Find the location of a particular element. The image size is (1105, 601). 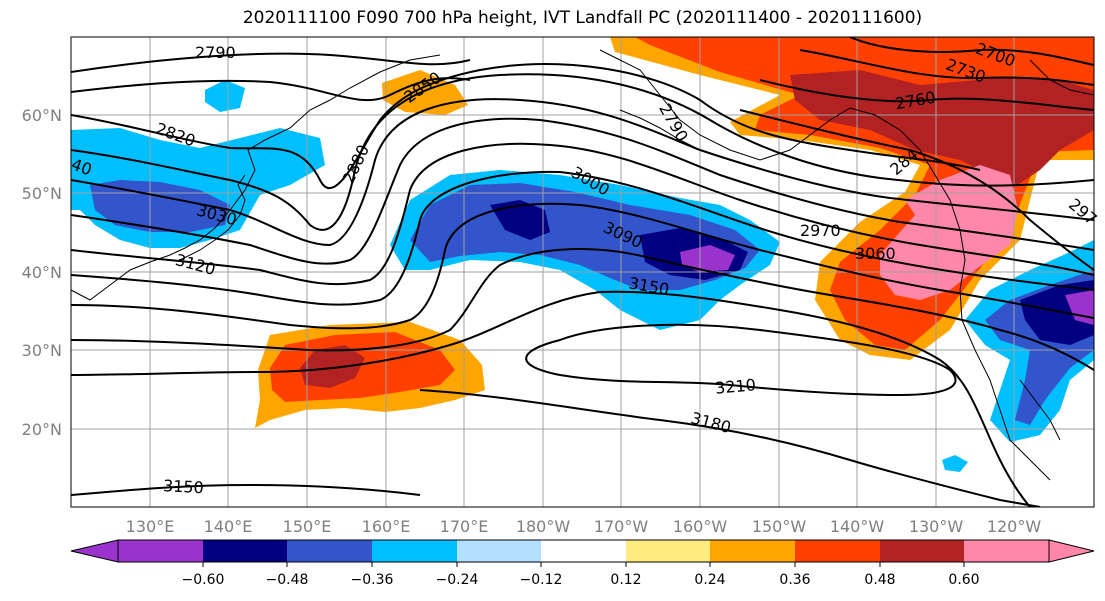

lon-label: 160°E is located at coordinates (386, 526).